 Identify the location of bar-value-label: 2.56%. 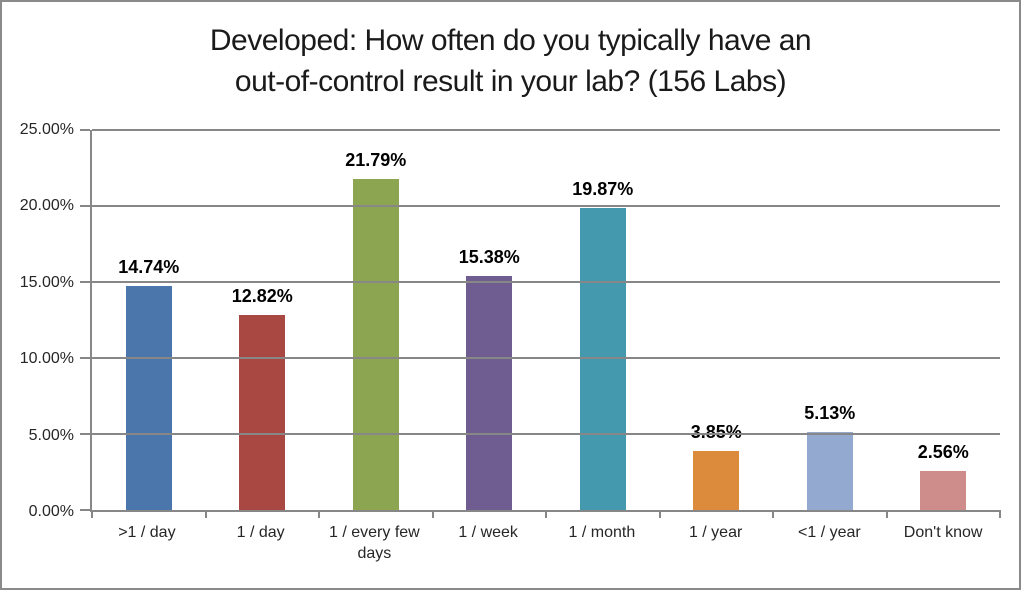
(943, 452).